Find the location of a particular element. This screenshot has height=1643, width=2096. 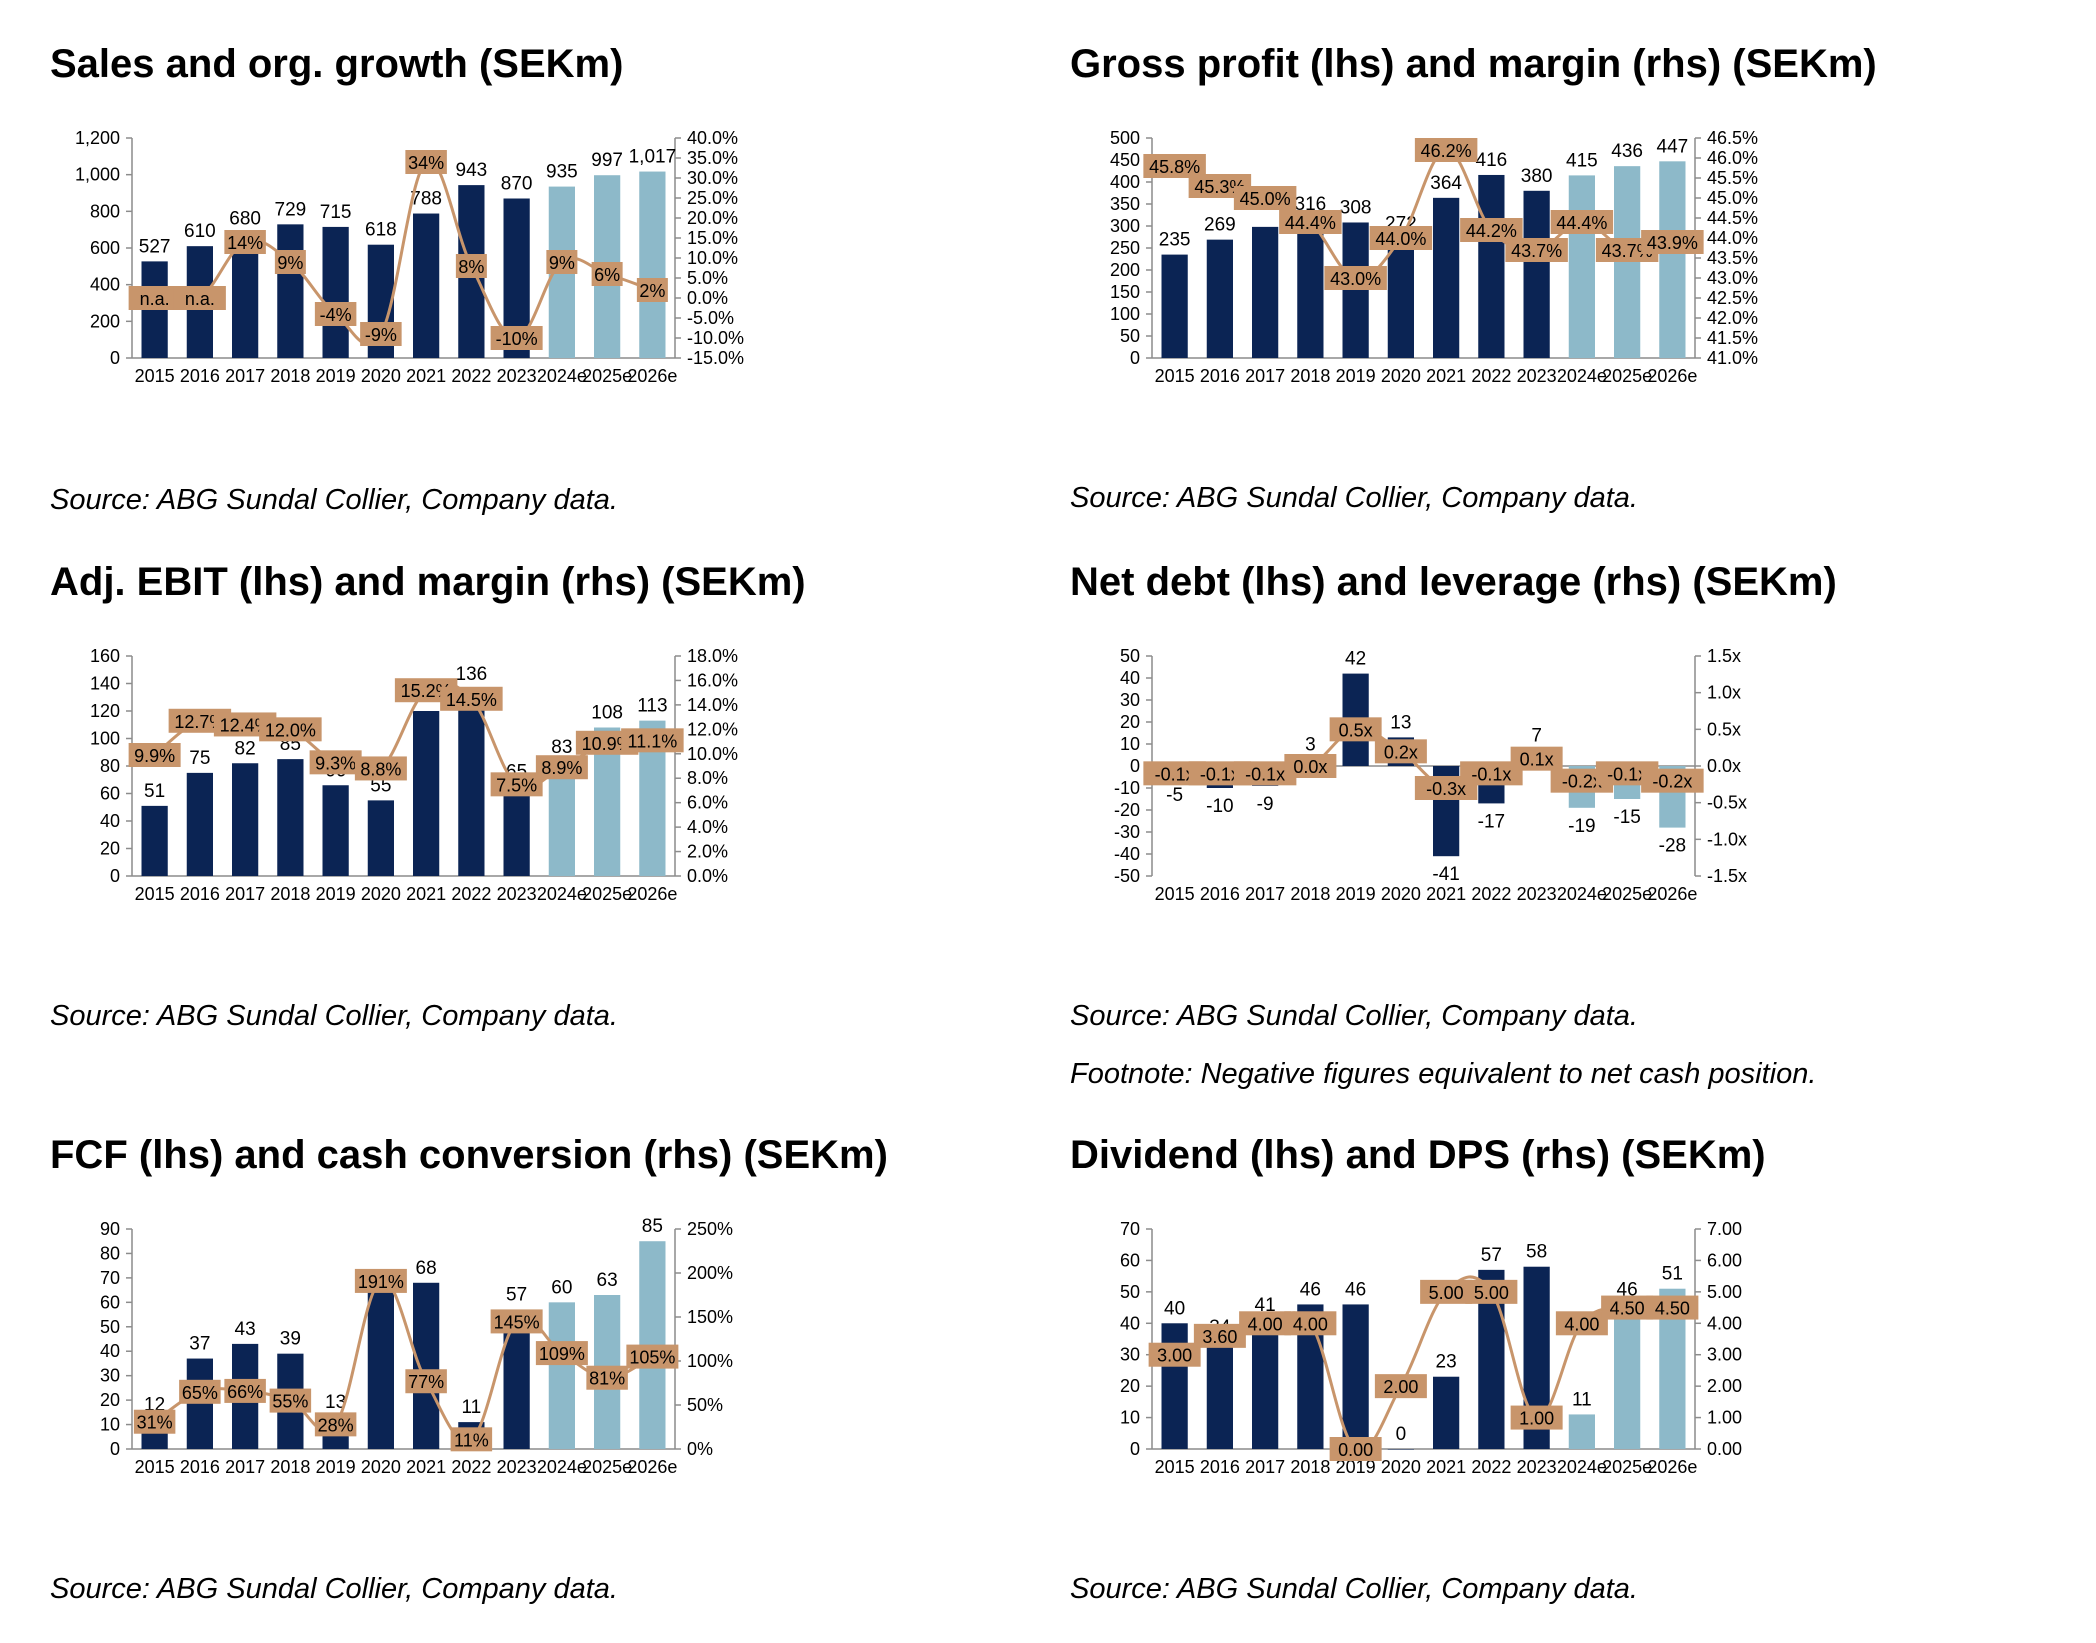

line-value-label: 9.9% is located at coordinates (154, 756).